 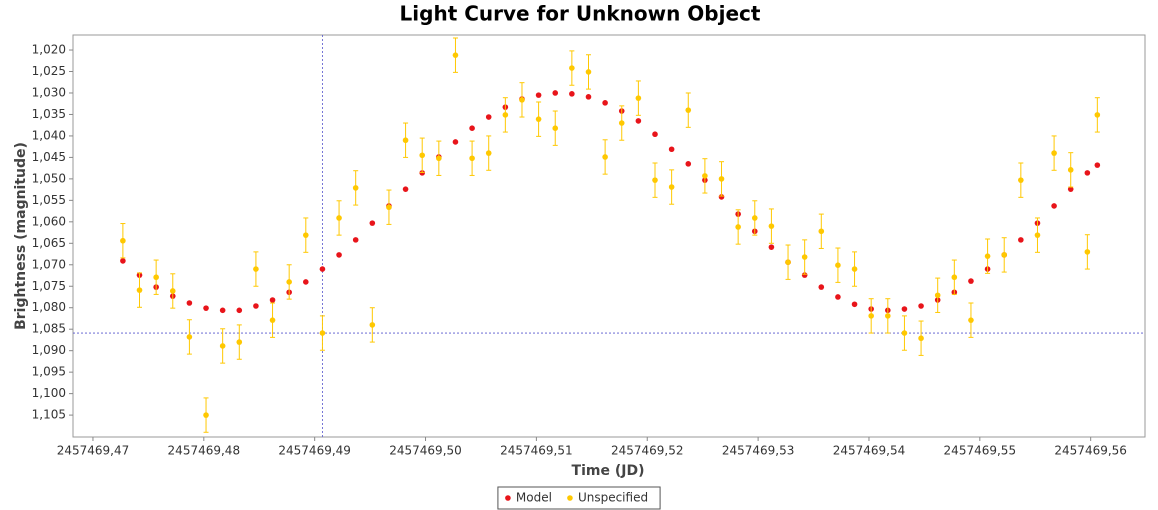 What do you see at coordinates (536, 451) in the screenshot?
I see `x-tick-label: 2457469,51` at bounding box center [536, 451].